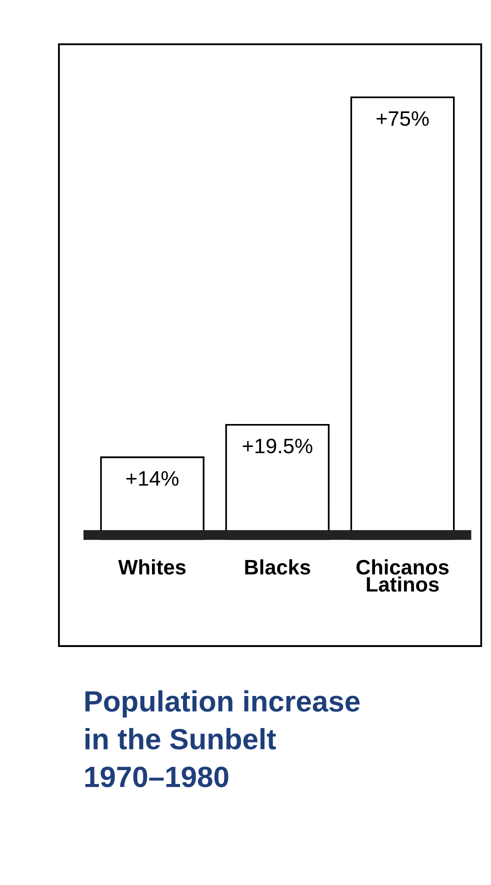  I want to click on text: Population increase in the Sunbelt 1970–1980, so click(222, 739).